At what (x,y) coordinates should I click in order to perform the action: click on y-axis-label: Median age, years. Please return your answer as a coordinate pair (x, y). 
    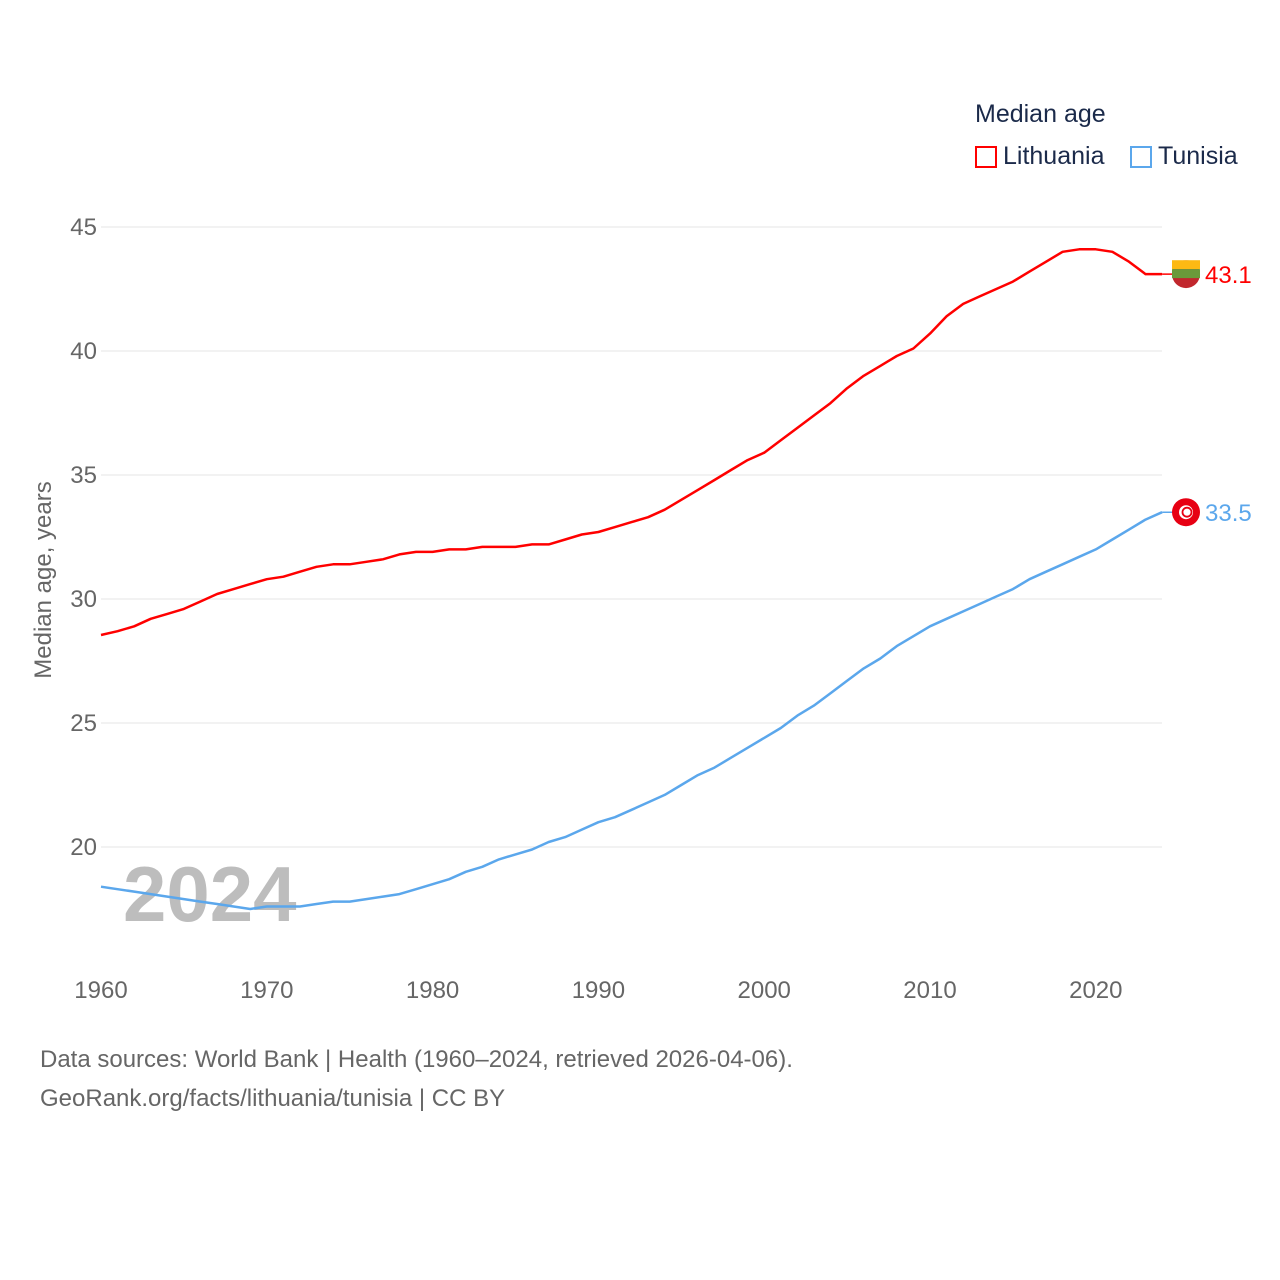
    Looking at the image, I should click on (43, 579).